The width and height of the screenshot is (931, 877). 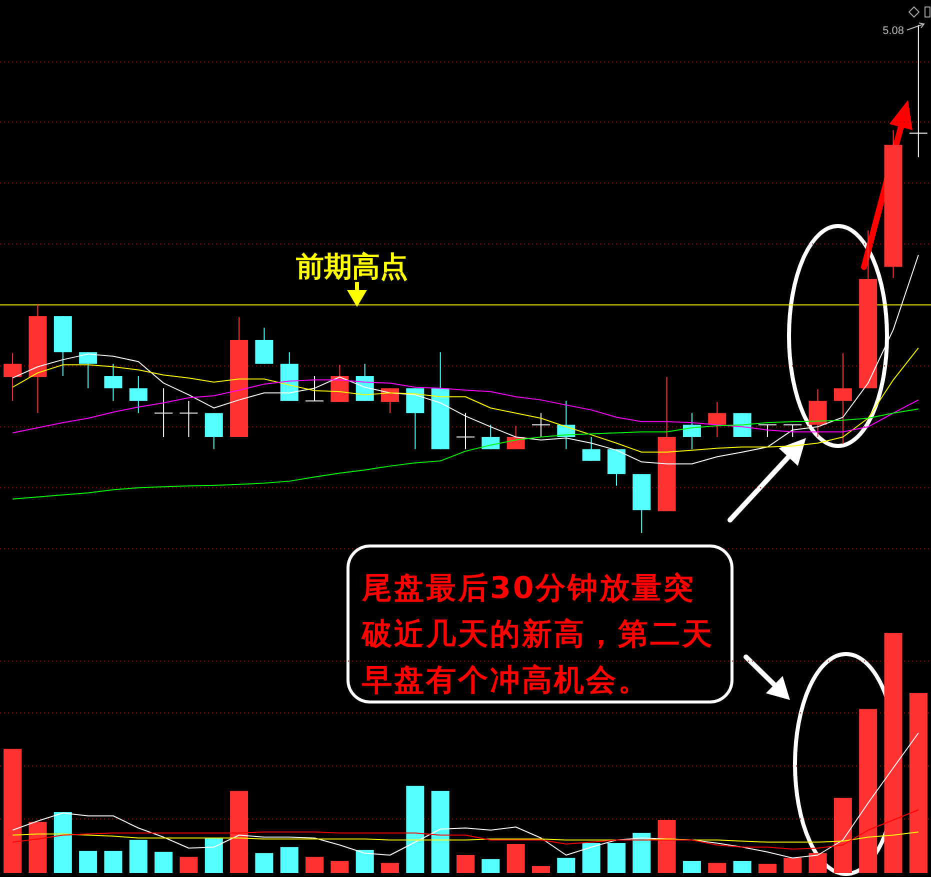 What do you see at coordinates (893, 31) in the screenshot?
I see `annotation: 5.08` at bounding box center [893, 31].